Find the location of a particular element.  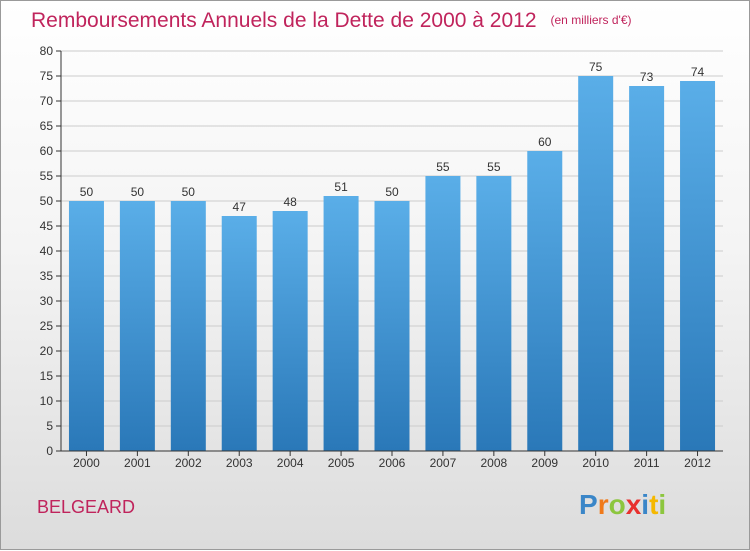

x-tick-label: 2007 is located at coordinates (443, 463).